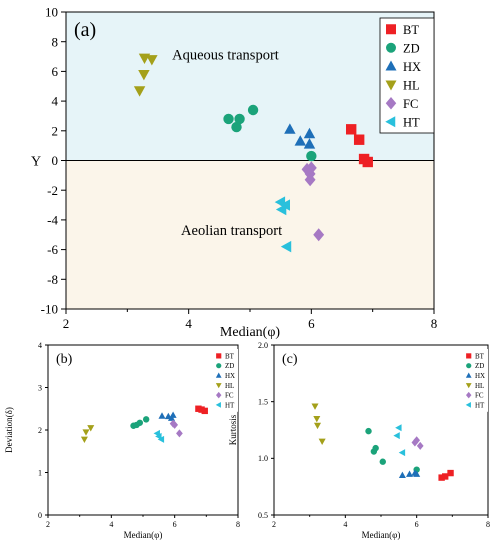  I want to click on y-tick-label: -6, so click(52, 249).